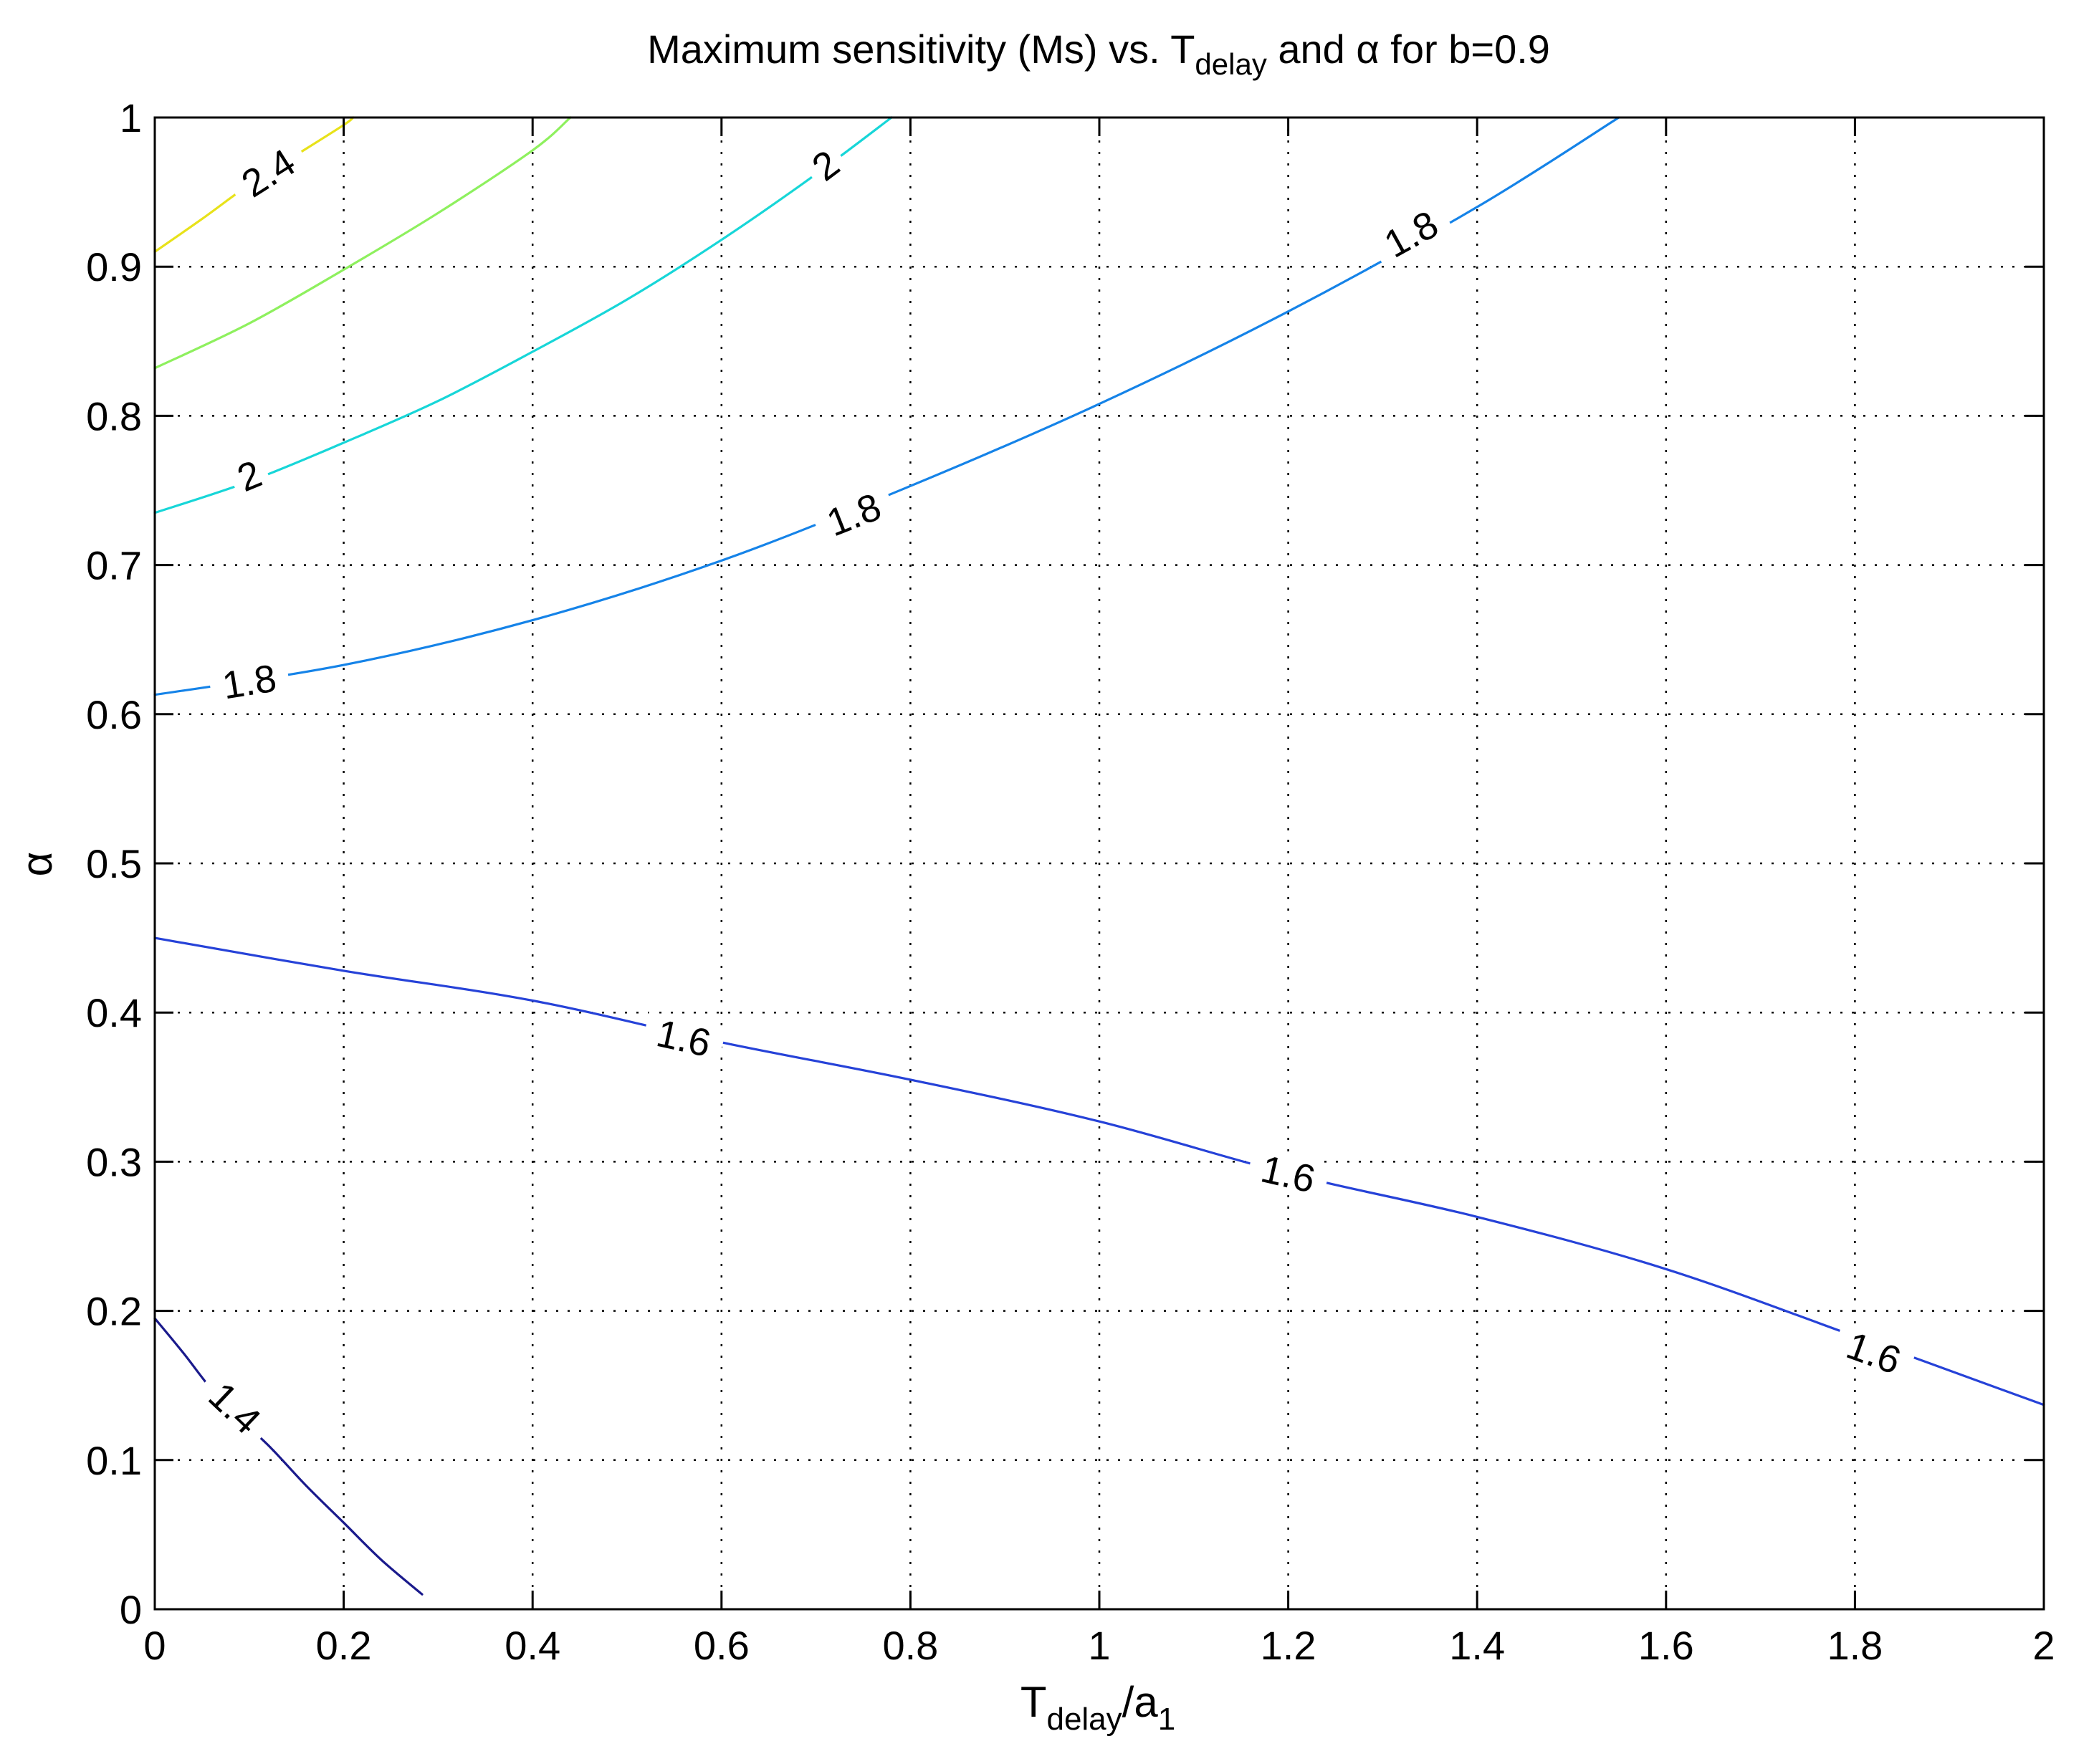  What do you see at coordinates (1166, 1719) in the screenshot?
I see `x-label-sub2: 1` at bounding box center [1166, 1719].